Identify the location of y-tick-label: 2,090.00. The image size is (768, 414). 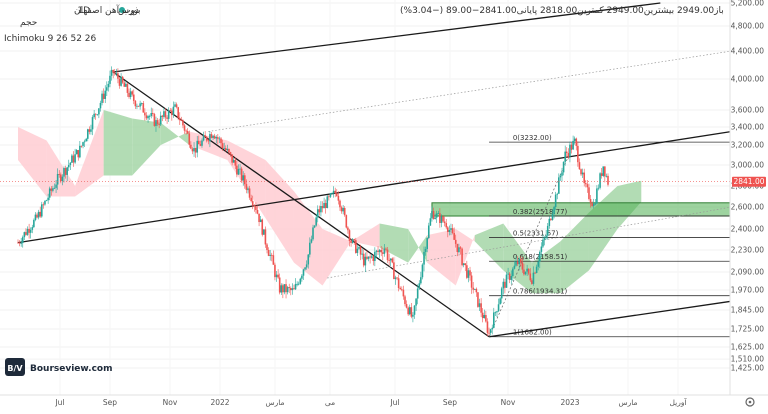
(748, 272).